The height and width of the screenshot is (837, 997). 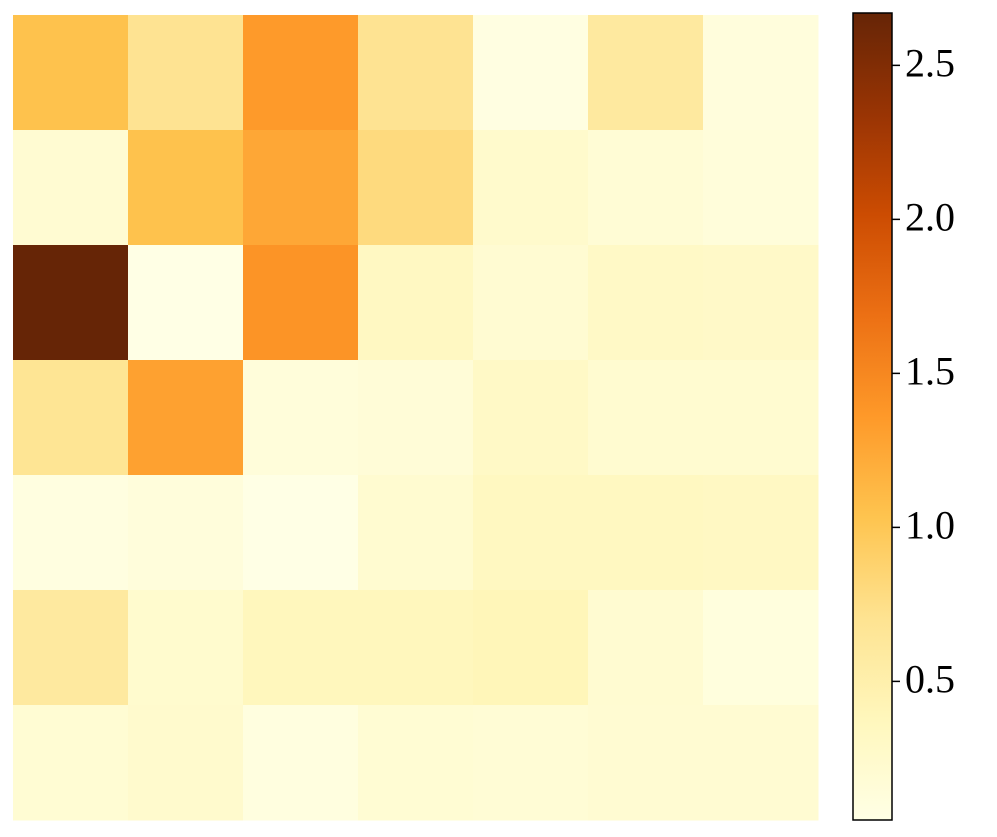 What do you see at coordinates (930, 371) in the screenshot?
I see `colorbar-tick-label: 1.5` at bounding box center [930, 371].